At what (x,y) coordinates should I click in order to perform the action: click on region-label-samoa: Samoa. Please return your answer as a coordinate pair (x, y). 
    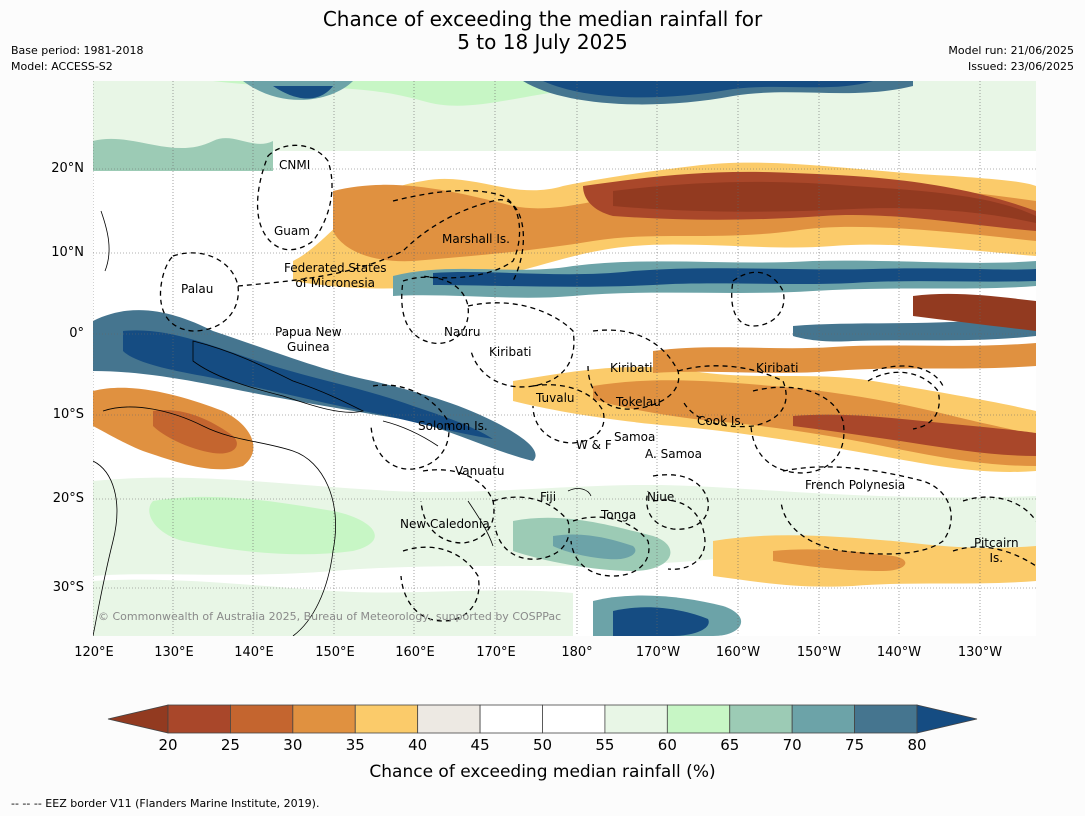
    Looking at the image, I should click on (635, 437).